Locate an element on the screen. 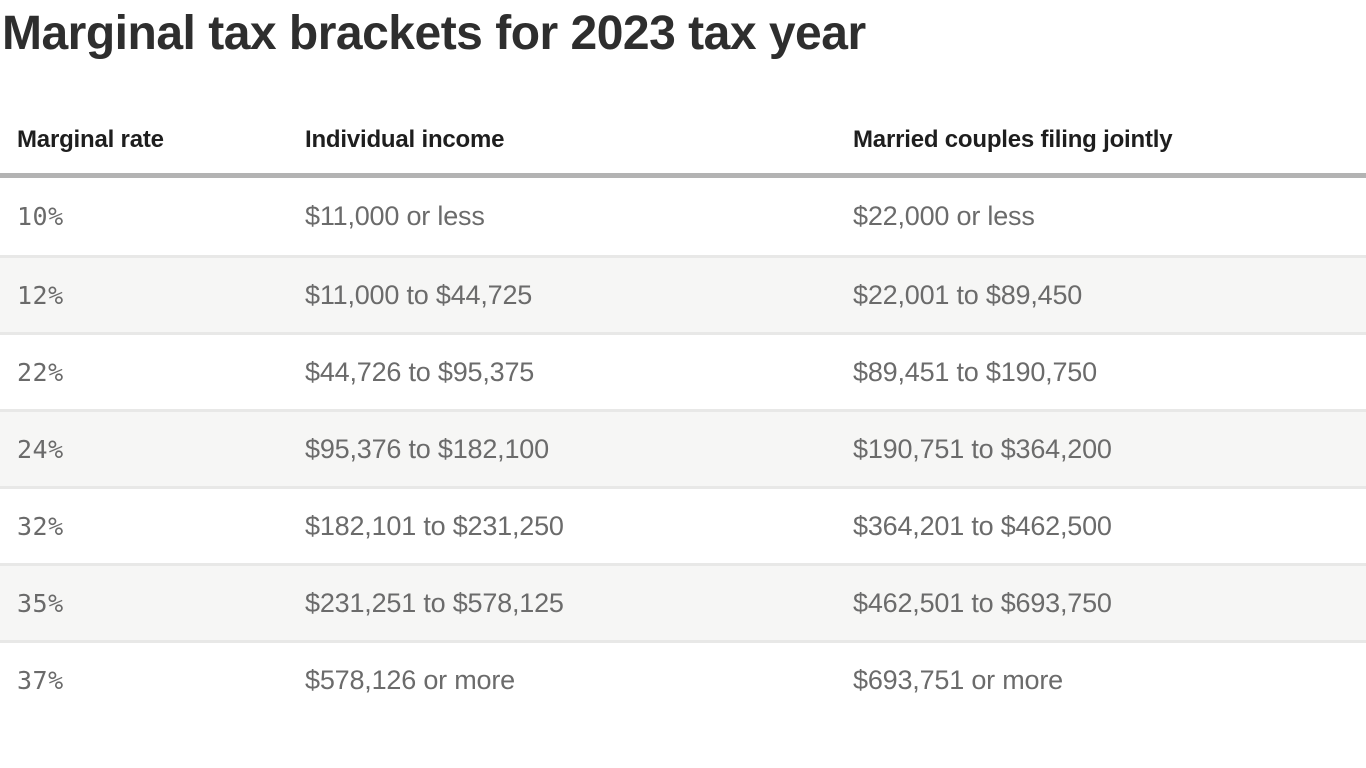 This screenshot has width=1366, height=768. cell-individual-income: $44,726 to $95,375 is located at coordinates (420, 371).